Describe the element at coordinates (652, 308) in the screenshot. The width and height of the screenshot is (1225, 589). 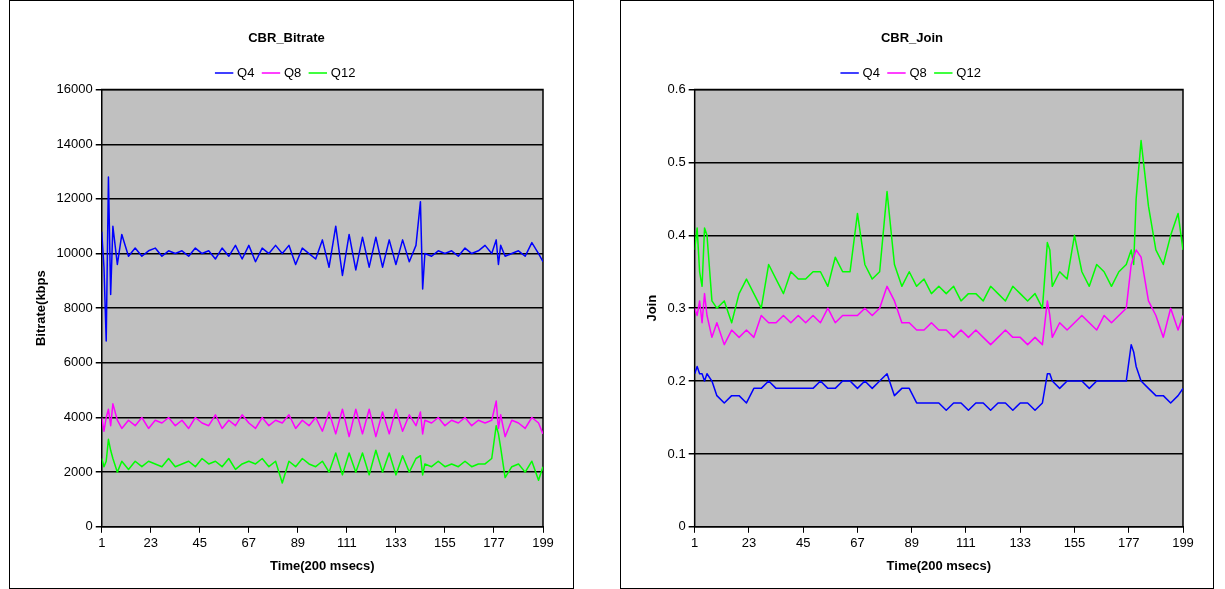
I see `y-axis-title: Join` at that location.